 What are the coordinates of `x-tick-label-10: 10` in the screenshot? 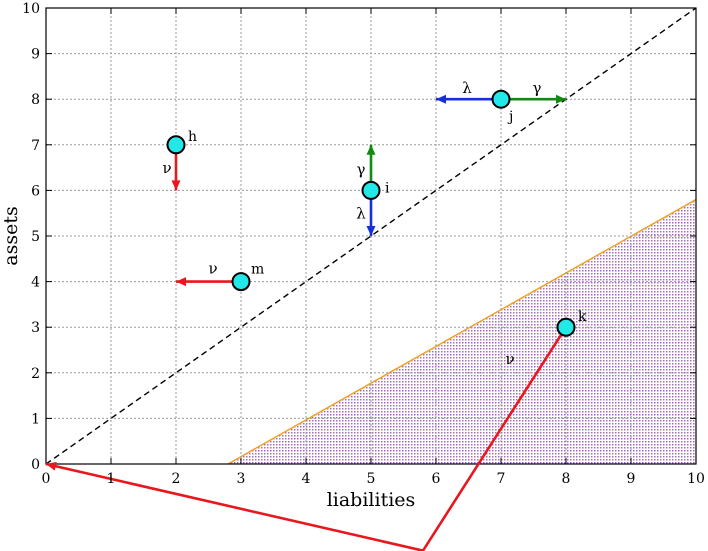 It's located at (696, 479).